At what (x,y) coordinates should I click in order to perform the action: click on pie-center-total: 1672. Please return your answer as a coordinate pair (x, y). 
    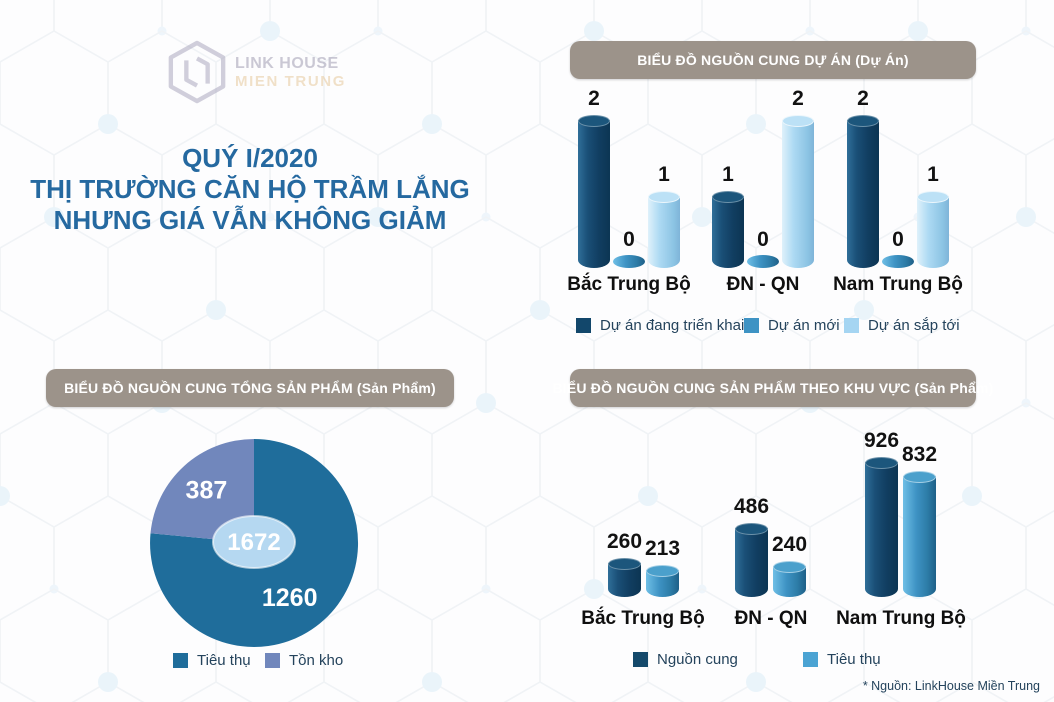
    Looking at the image, I should click on (253, 542).